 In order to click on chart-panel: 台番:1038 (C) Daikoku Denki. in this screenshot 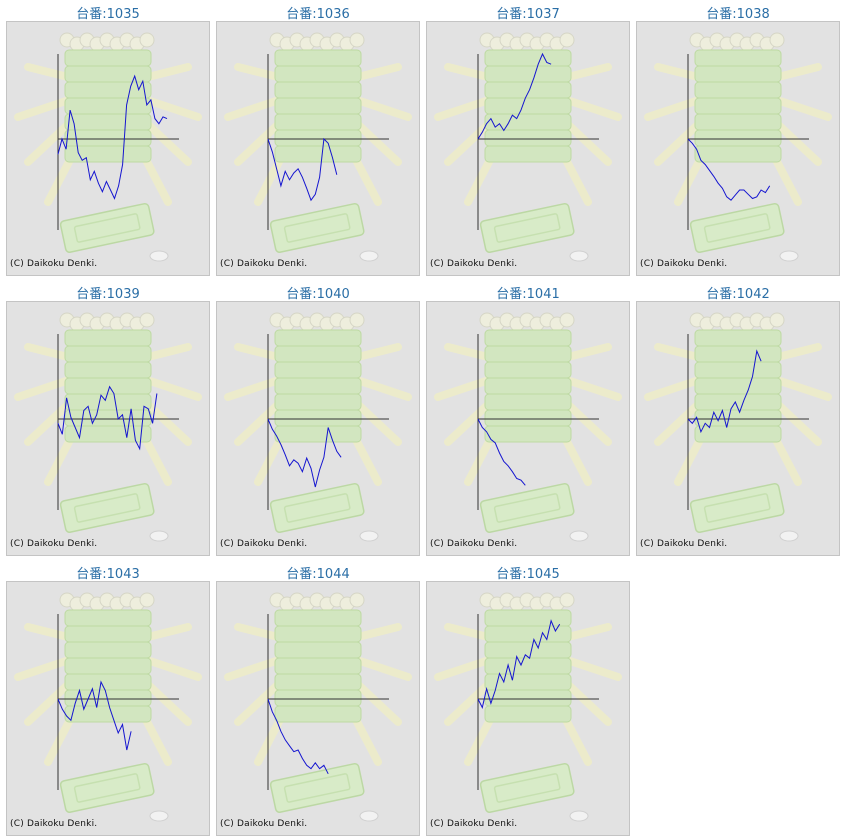, I will do `click(738, 138)`.